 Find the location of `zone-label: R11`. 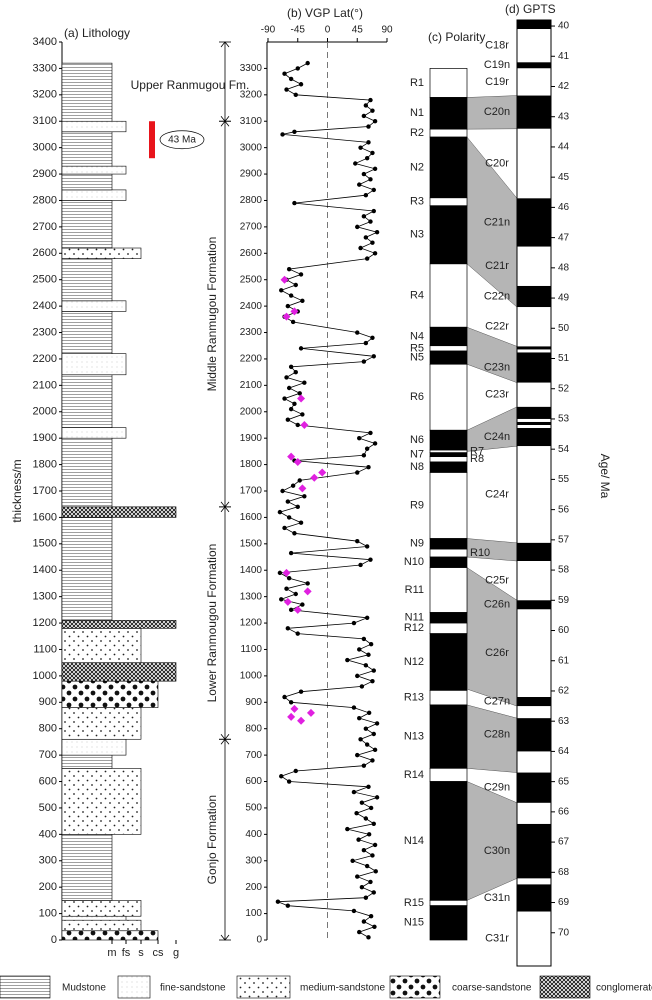

zone-label: R11 is located at coordinates (414, 590).